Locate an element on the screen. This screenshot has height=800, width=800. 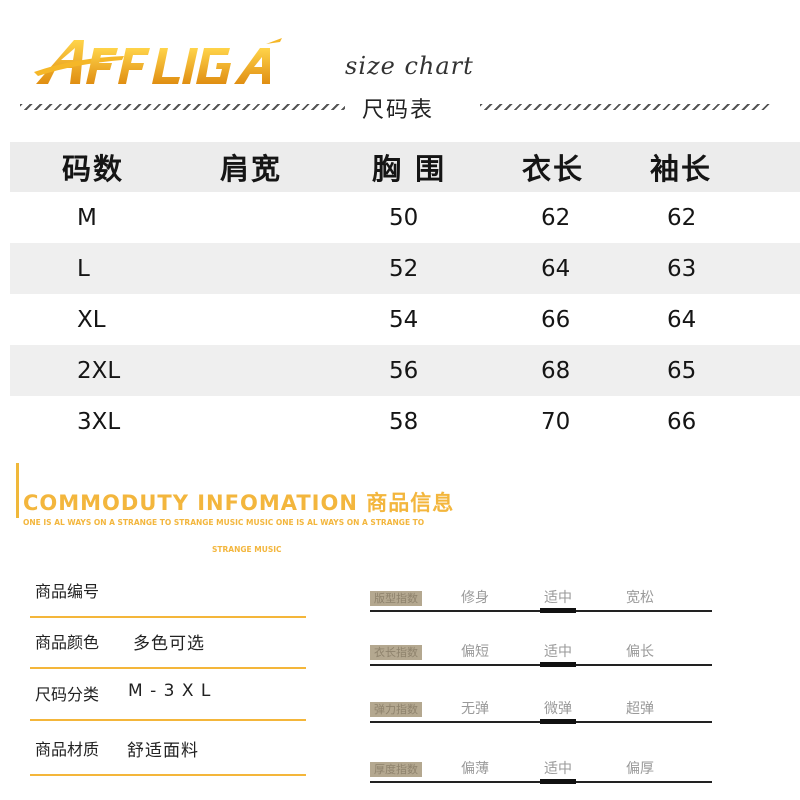
scale-option: 超弹 is located at coordinates (640, 709).